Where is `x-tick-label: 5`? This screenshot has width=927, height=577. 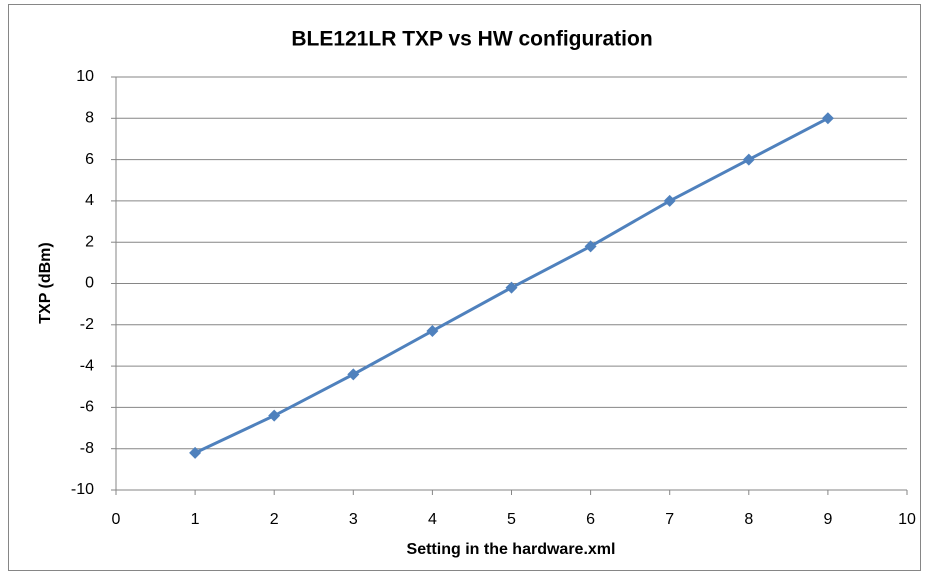
x-tick-label: 5 is located at coordinates (511, 519).